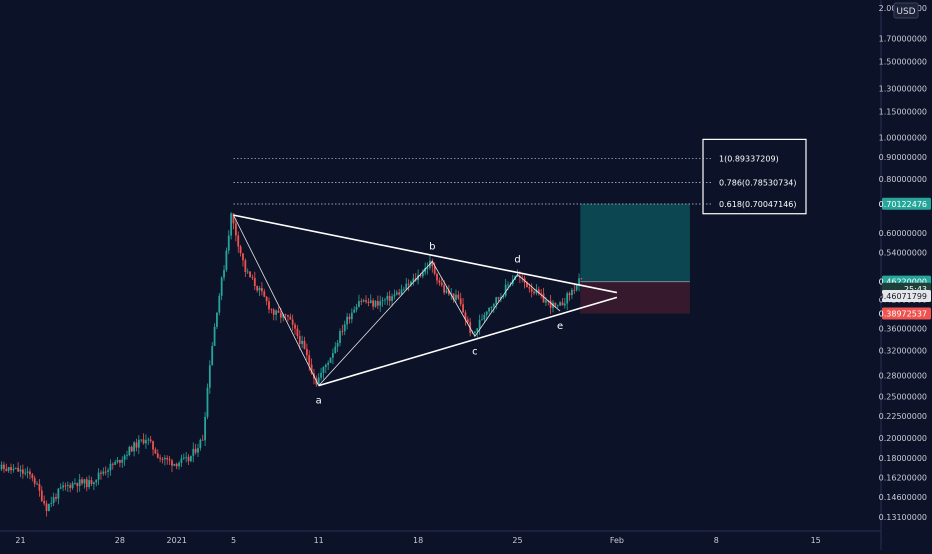 This screenshot has height=554, width=932. Describe the element at coordinates (425, 253) in the screenshot. I see `triangle-upper-line` at that location.